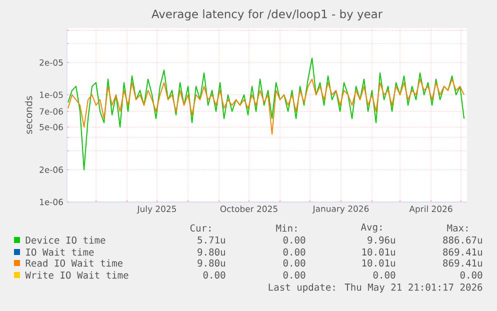 Image resolution: width=497 pixels, height=311 pixels. Describe the element at coordinates (76, 275) in the screenshot. I see `legend-label: Write IO Wait time` at that location.